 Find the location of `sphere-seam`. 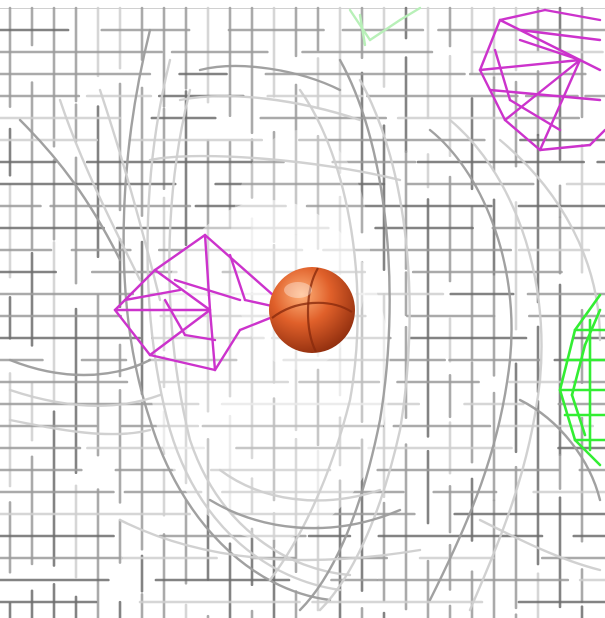

sphere-seam is located at coordinates (312, 310).